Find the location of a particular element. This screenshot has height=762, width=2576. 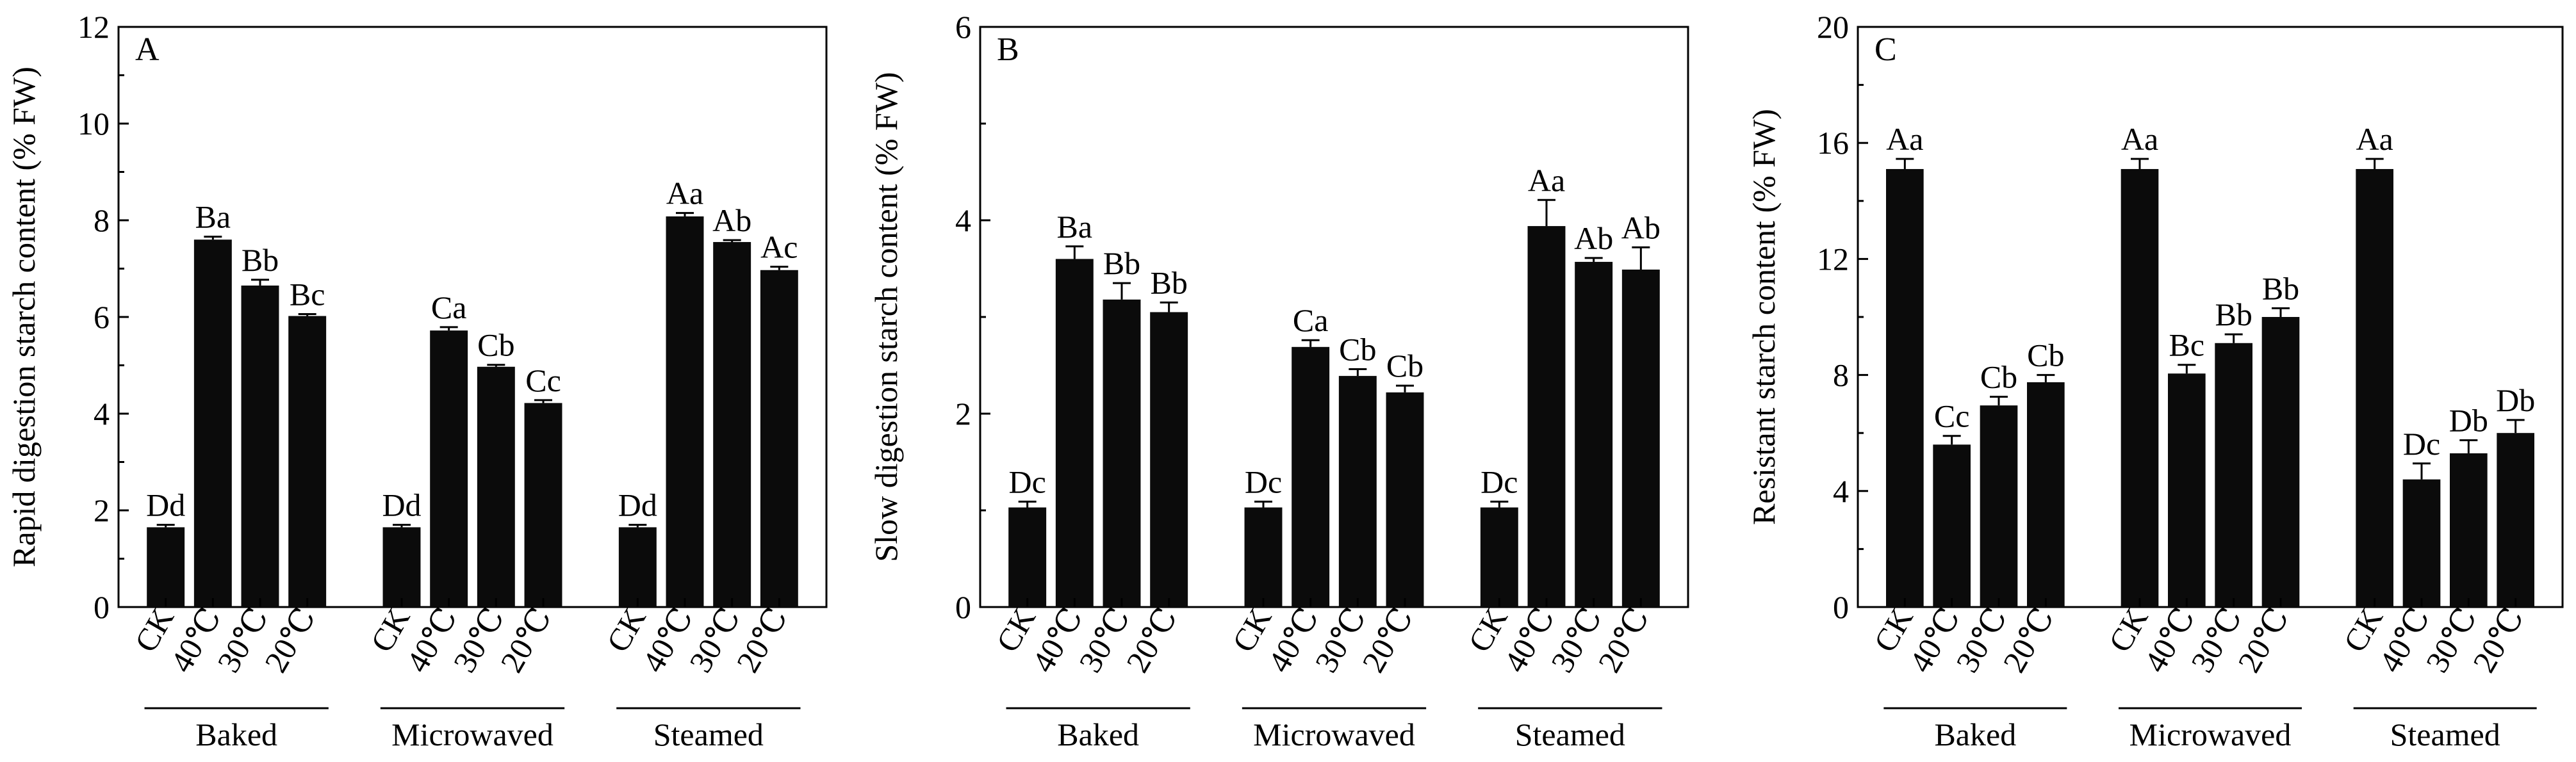

significance-label: Bc is located at coordinates (307, 294).